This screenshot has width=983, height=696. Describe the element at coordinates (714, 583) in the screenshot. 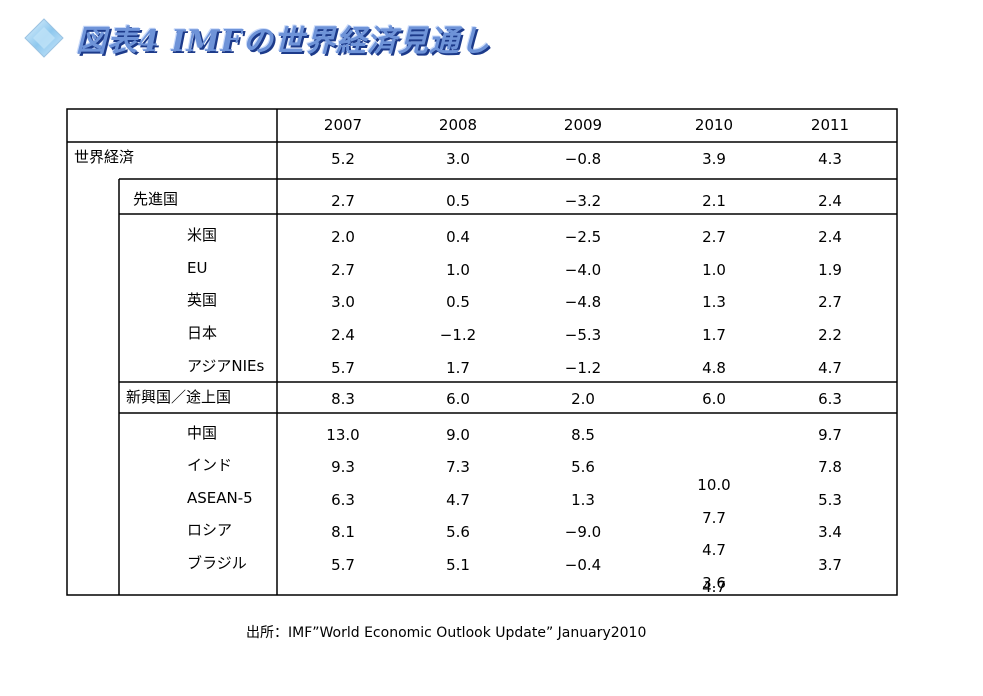

I see `emerging-country-row-value: 3.6` at that location.